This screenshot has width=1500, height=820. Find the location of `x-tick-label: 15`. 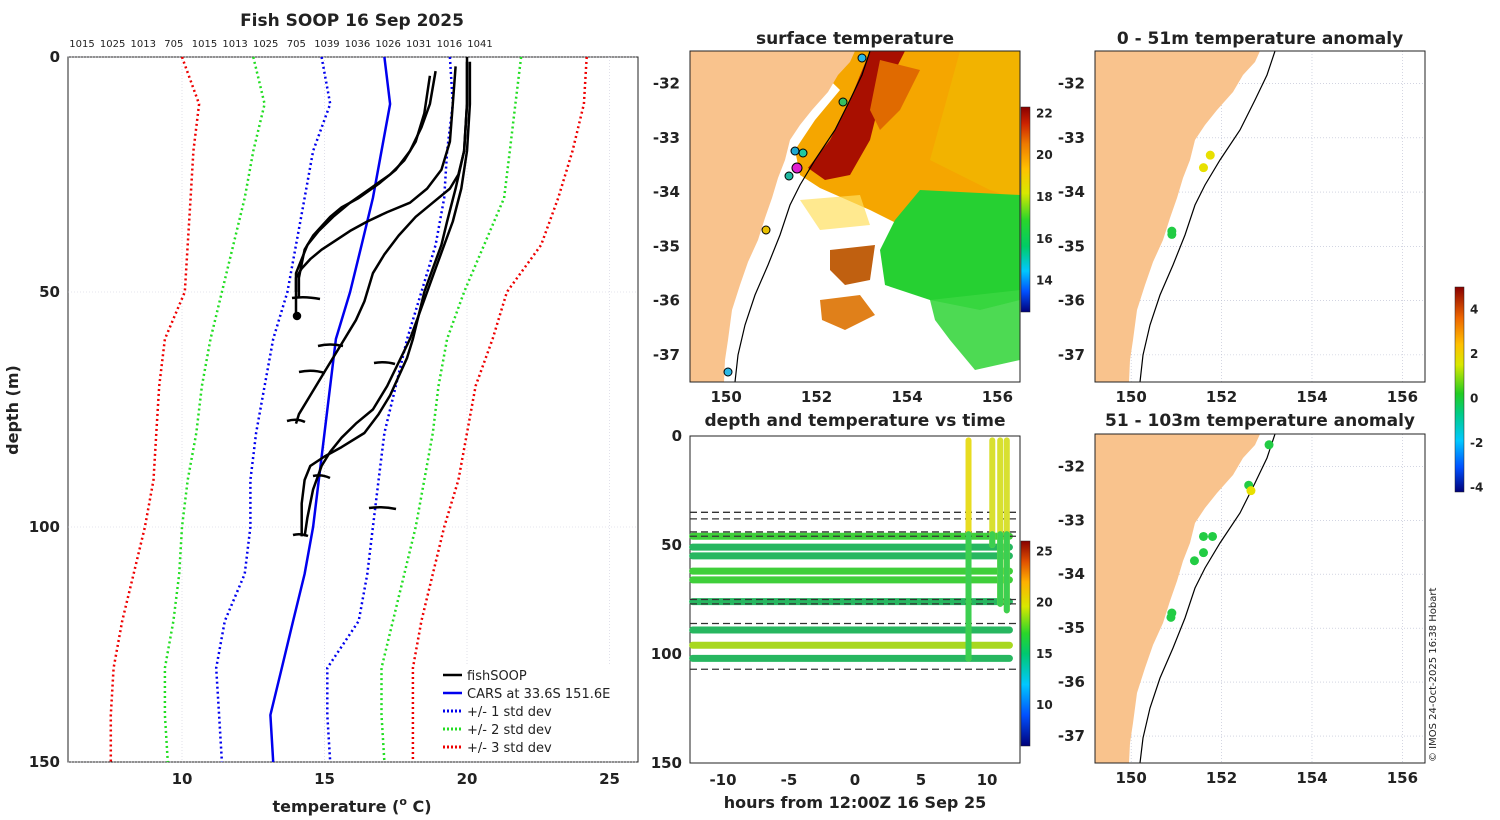

x-tick-label: 15 is located at coordinates (324, 779).